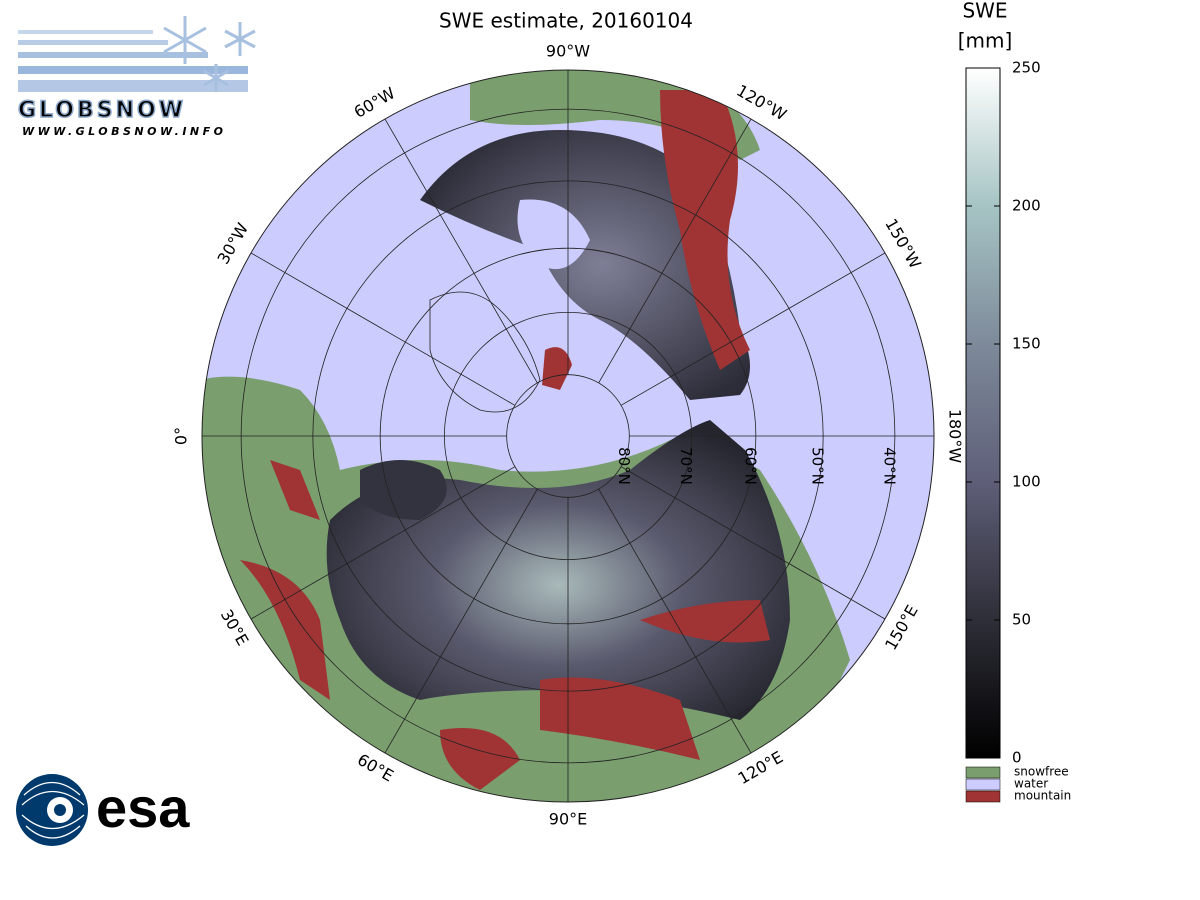 The height and width of the screenshot is (900, 1200). What do you see at coordinates (624, 466) in the screenshot?
I see `latitude-label: 80°N` at bounding box center [624, 466].